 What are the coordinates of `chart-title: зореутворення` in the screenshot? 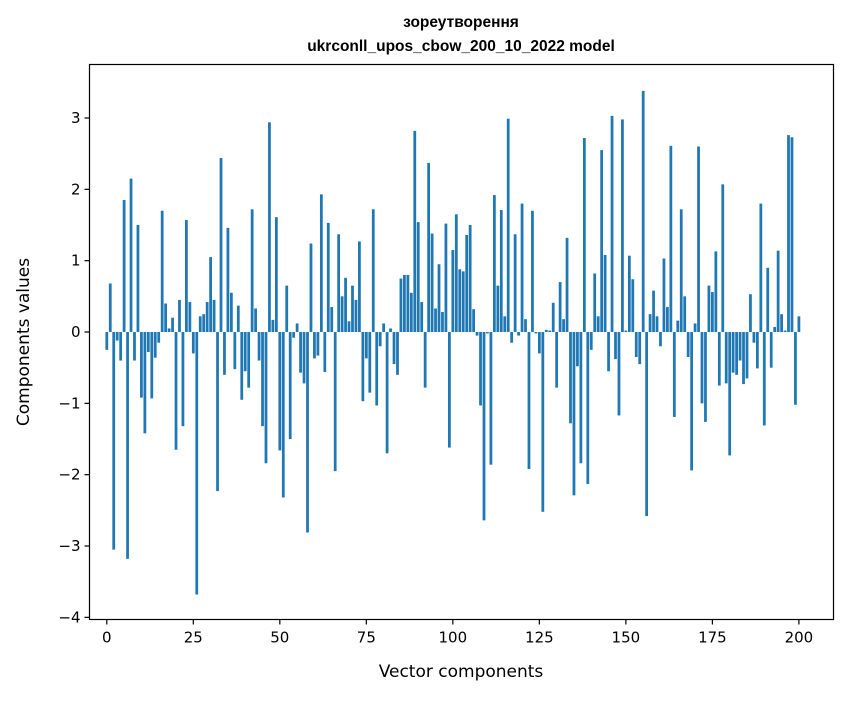 It's located at (461, 22).